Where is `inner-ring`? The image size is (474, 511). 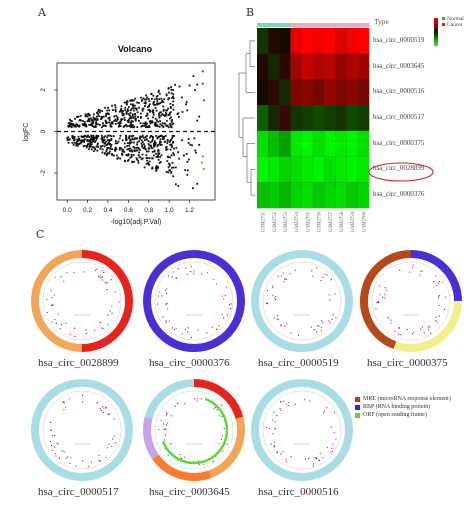
inner-ring is located at coordinates (302, 301).